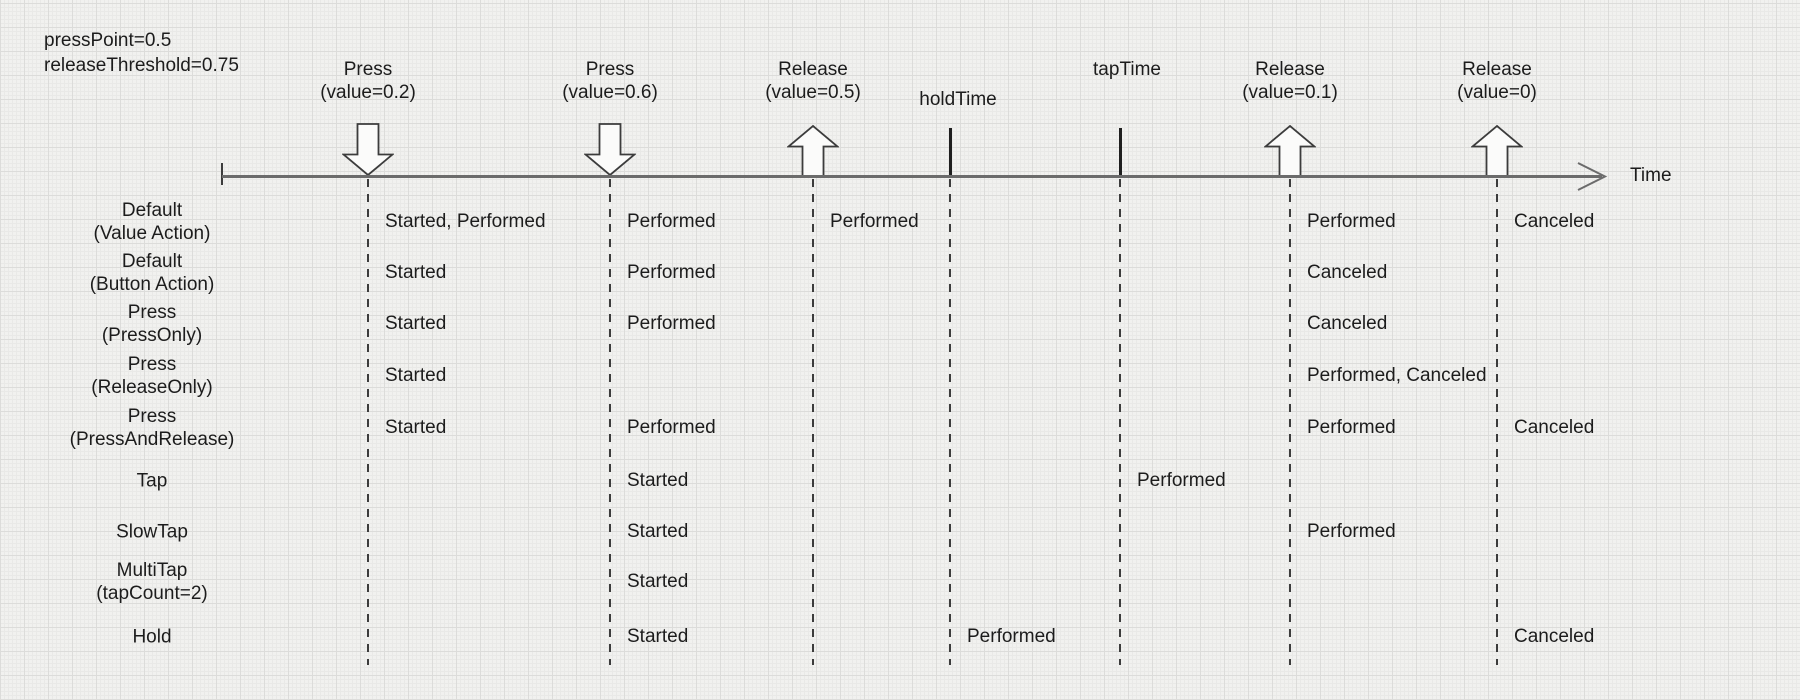  Describe the element at coordinates (813, 81) in the screenshot. I see `column-header-release-value-0-5: Release (value=0.5)` at that location.